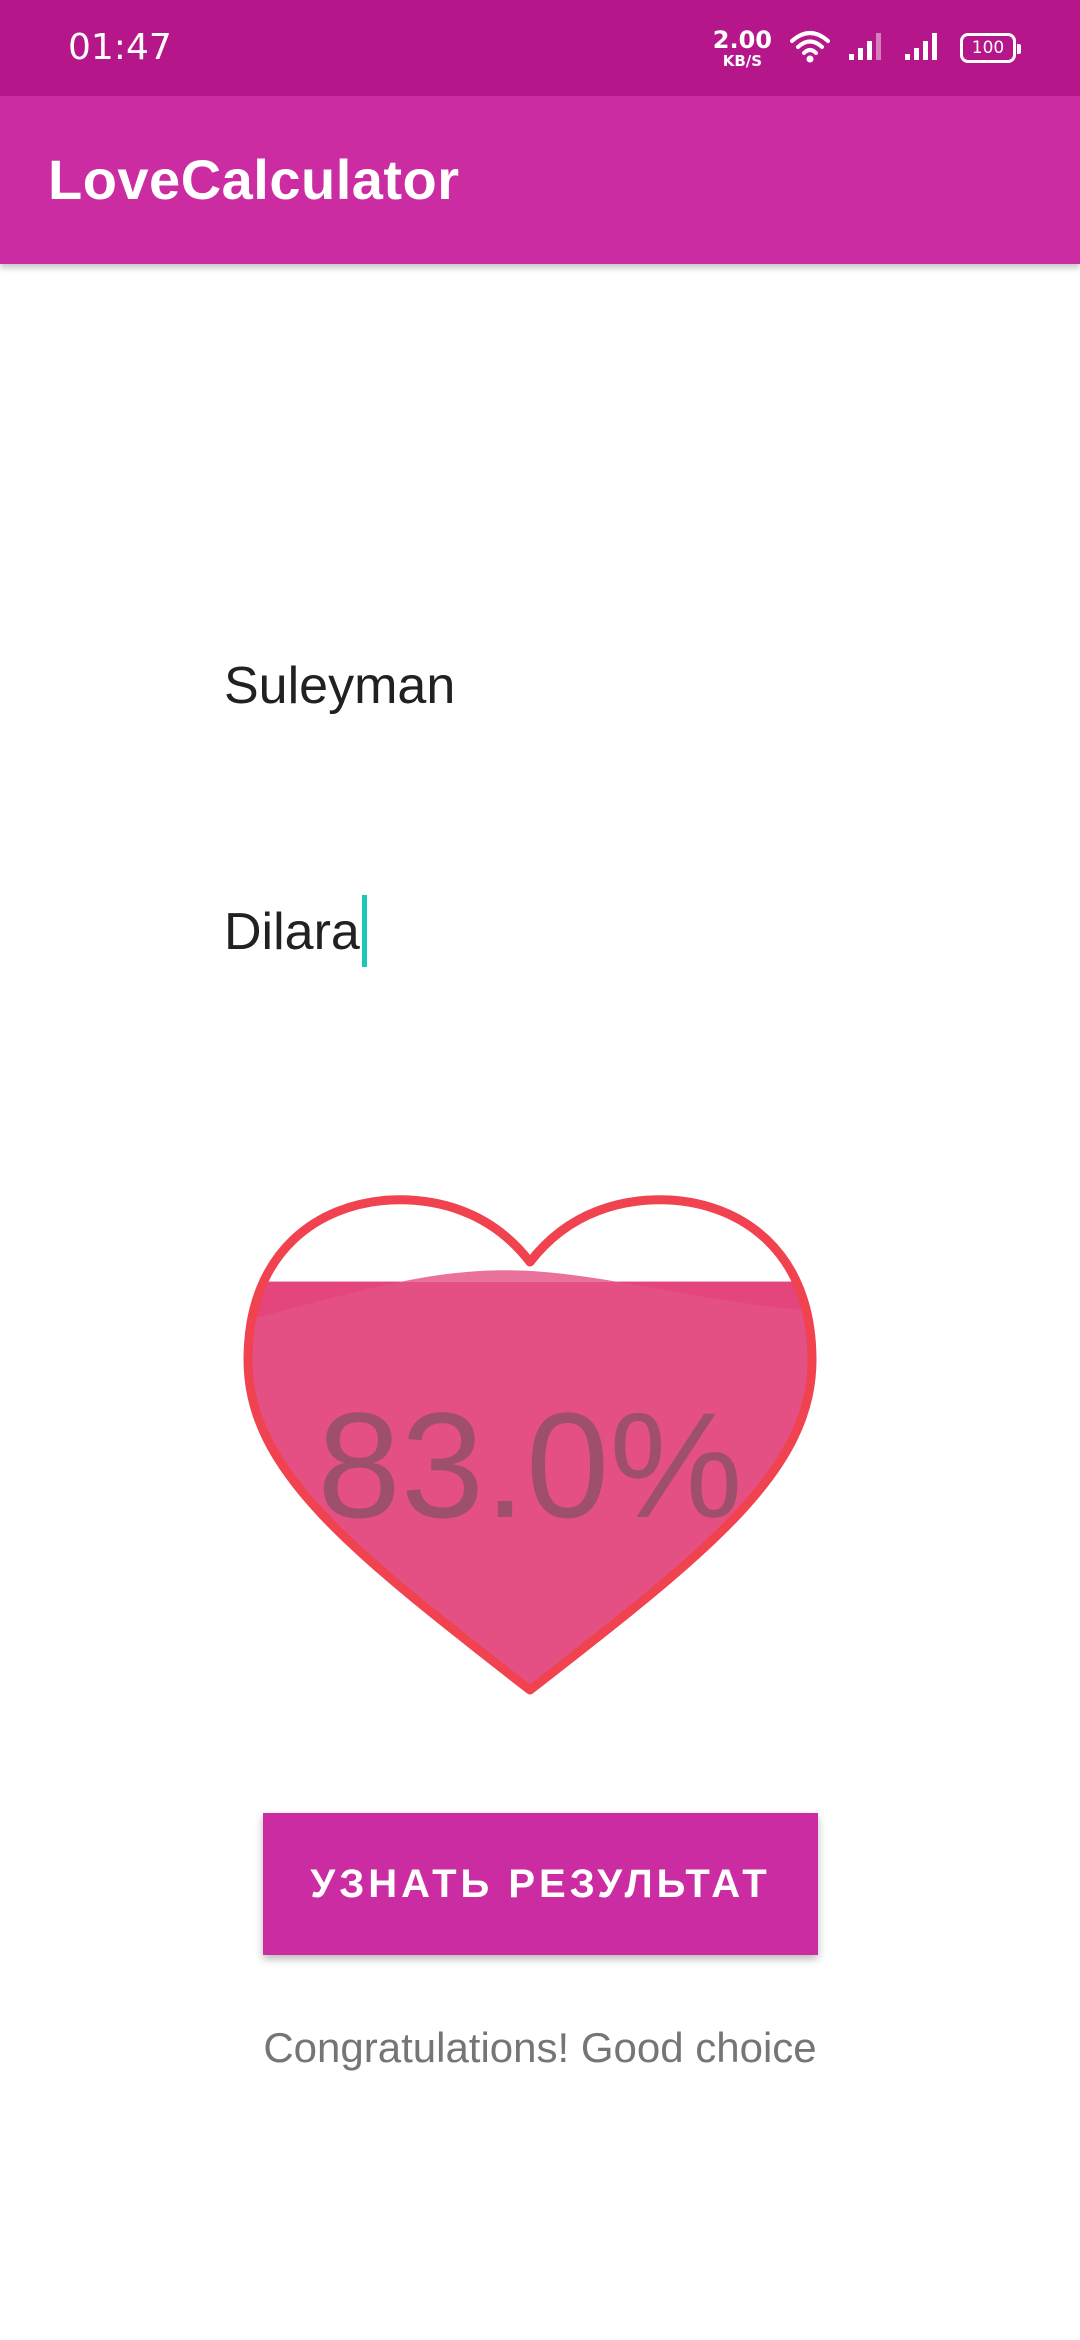 This screenshot has height=2340, width=1080. Describe the element at coordinates (742, 60) in the screenshot. I see `network-speed-unit: KB/S` at that location.